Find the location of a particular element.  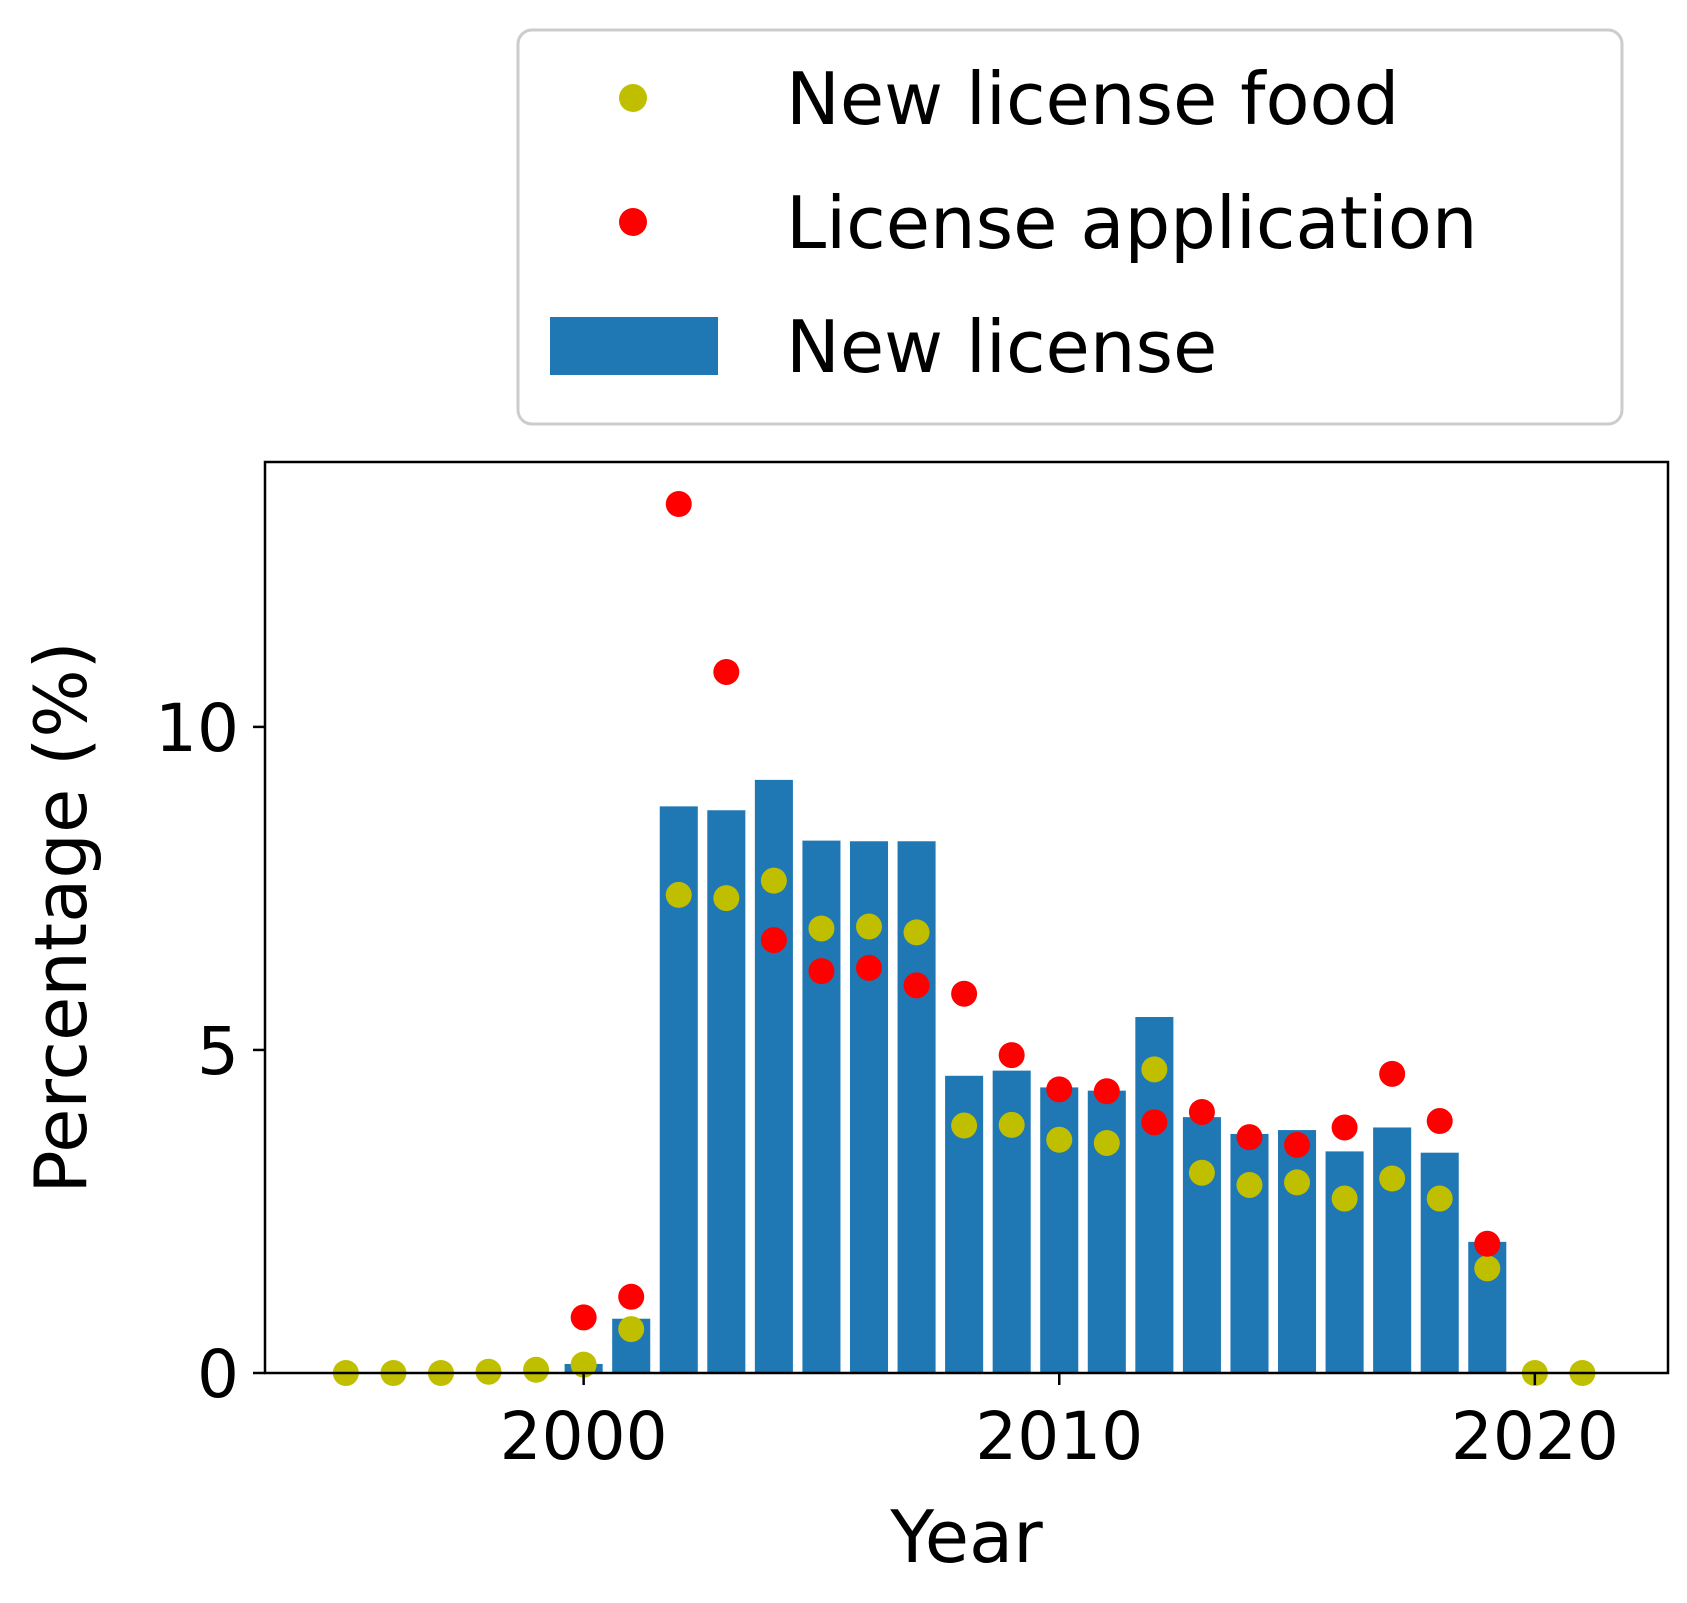

application-dot-2006 is located at coordinates (869, 967).